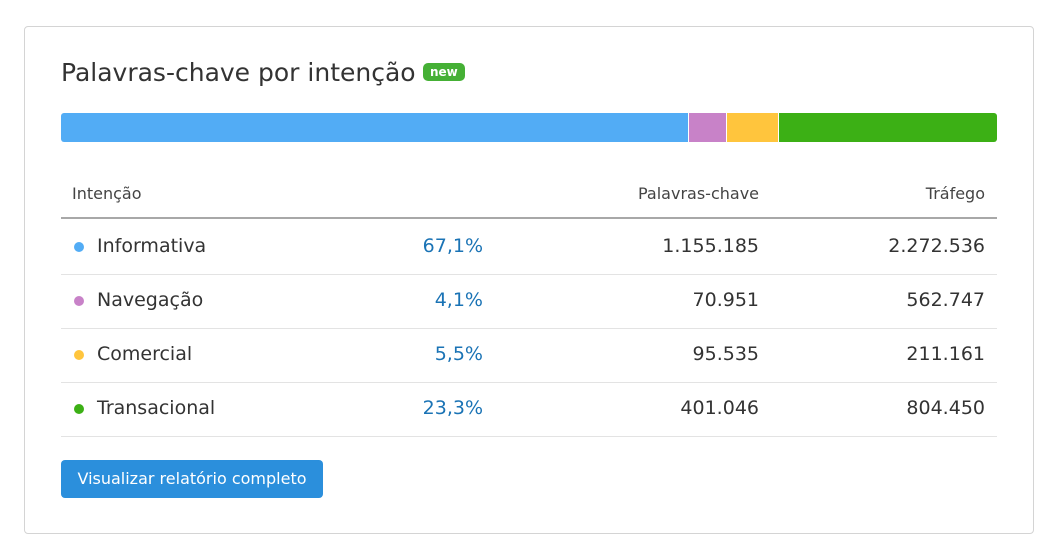 The width and height of the screenshot is (1052, 552). What do you see at coordinates (444, 72) in the screenshot?
I see `badge: new` at bounding box center [444, 72].